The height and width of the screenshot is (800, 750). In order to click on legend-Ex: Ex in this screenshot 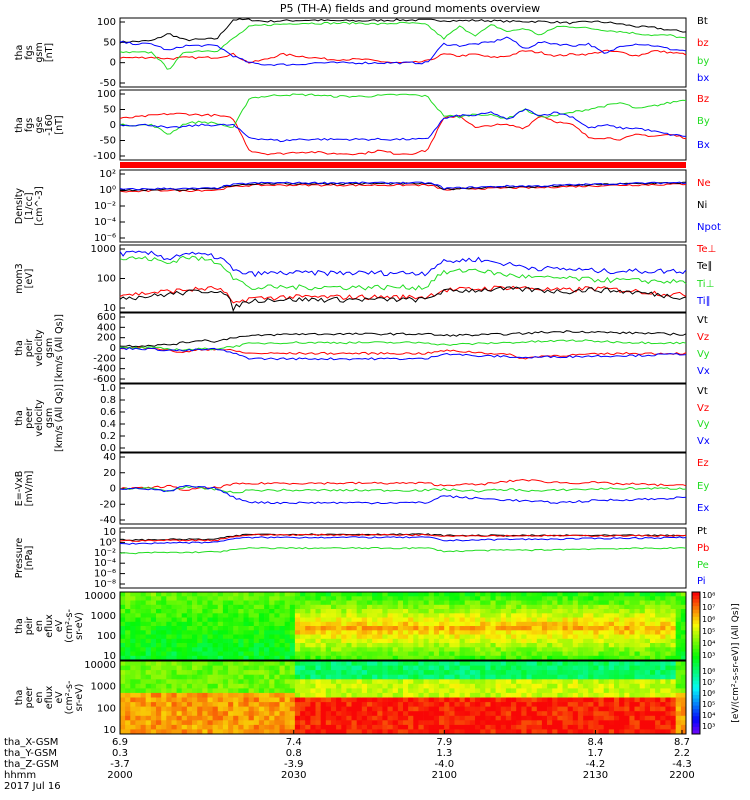, I will do `click(703, 508)`.